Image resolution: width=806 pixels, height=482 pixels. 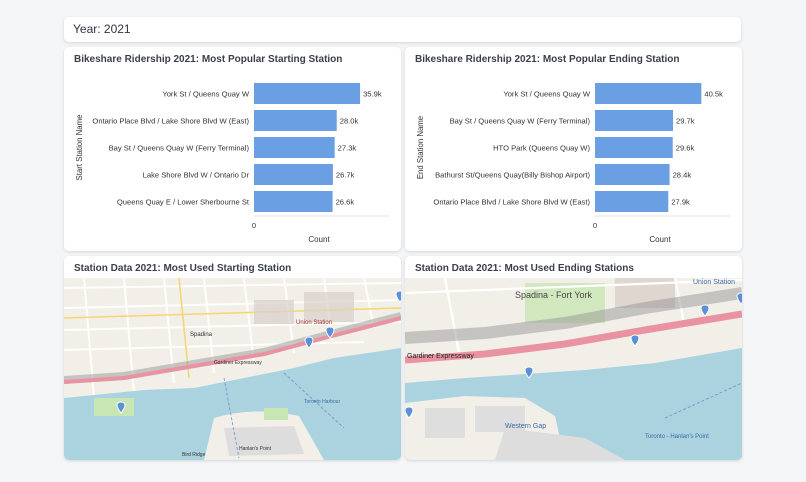 I want to click on map1-spadina-label: Spadina, so click(x=201, y=335).